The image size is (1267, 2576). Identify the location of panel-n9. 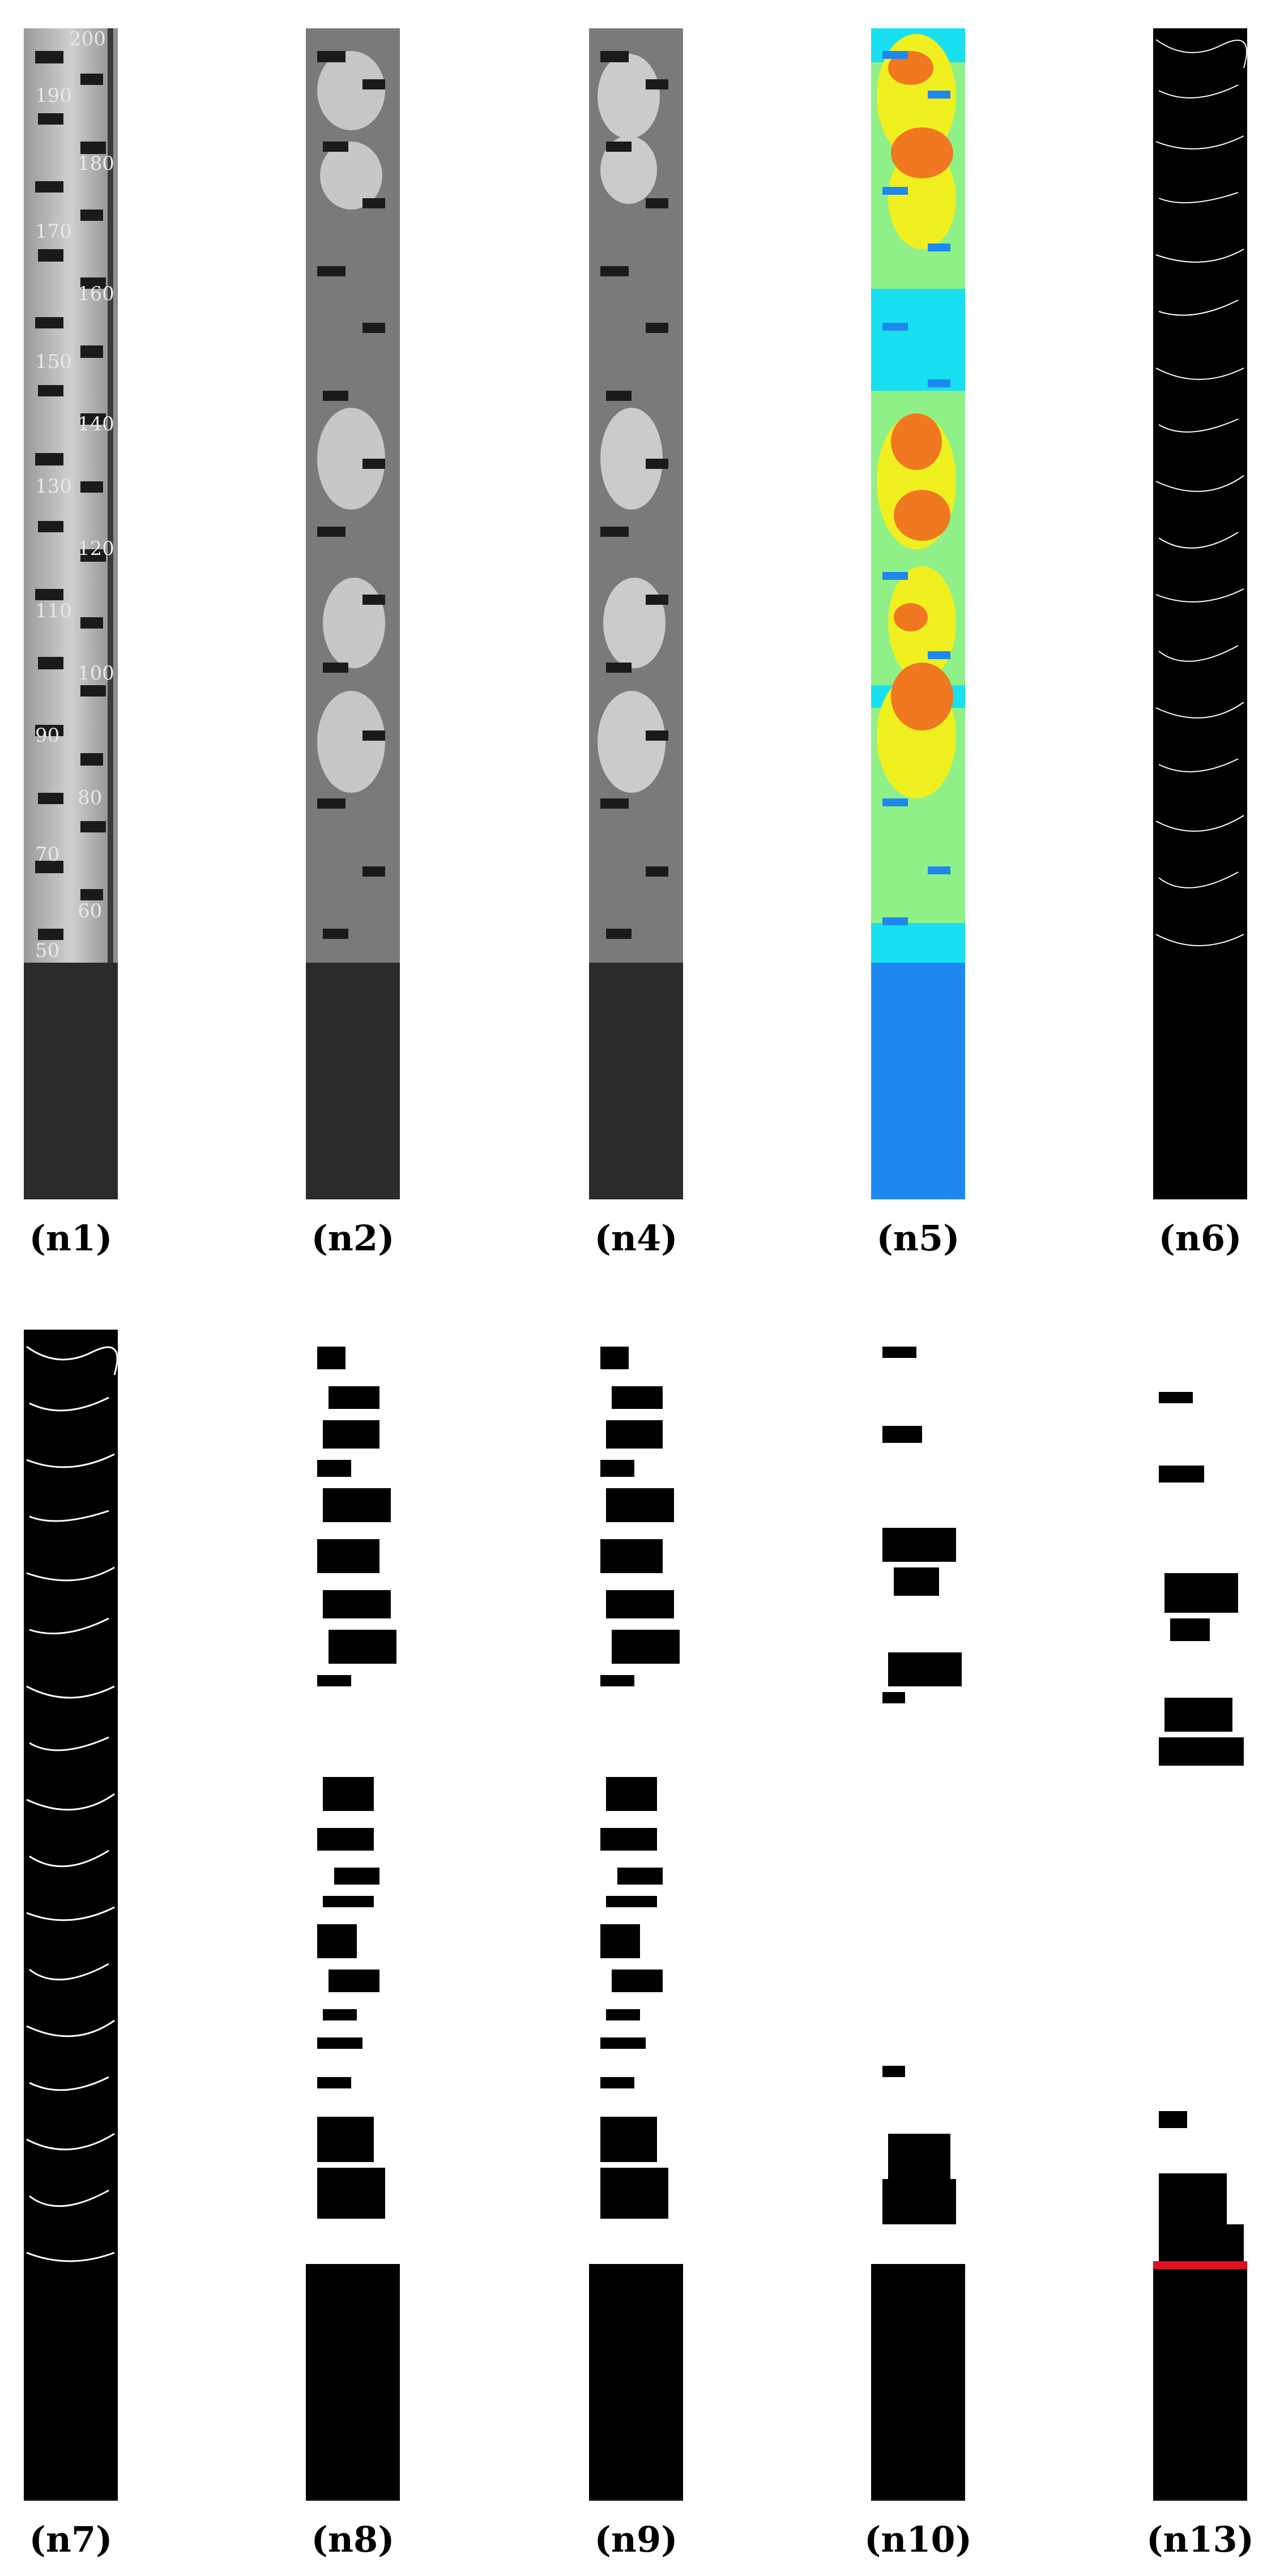
(636, 1915).